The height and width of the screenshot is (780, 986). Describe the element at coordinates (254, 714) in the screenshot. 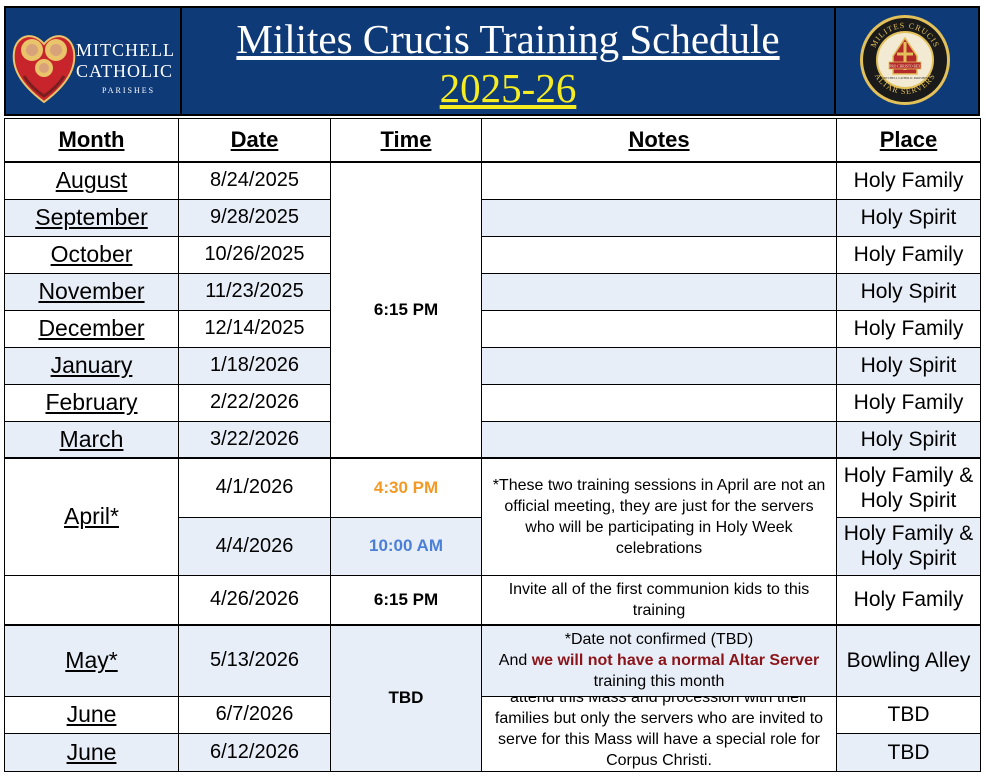

I see `date-cell: 6/7/2026` at that location.